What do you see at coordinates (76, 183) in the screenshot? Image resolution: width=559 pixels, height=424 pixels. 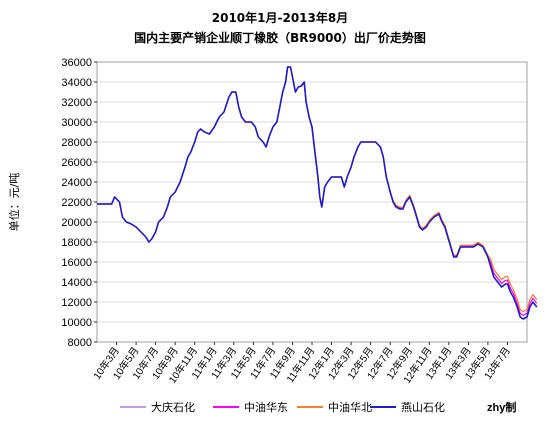 I see `y-tick-label: 24000` at bounding box center [76, 183].